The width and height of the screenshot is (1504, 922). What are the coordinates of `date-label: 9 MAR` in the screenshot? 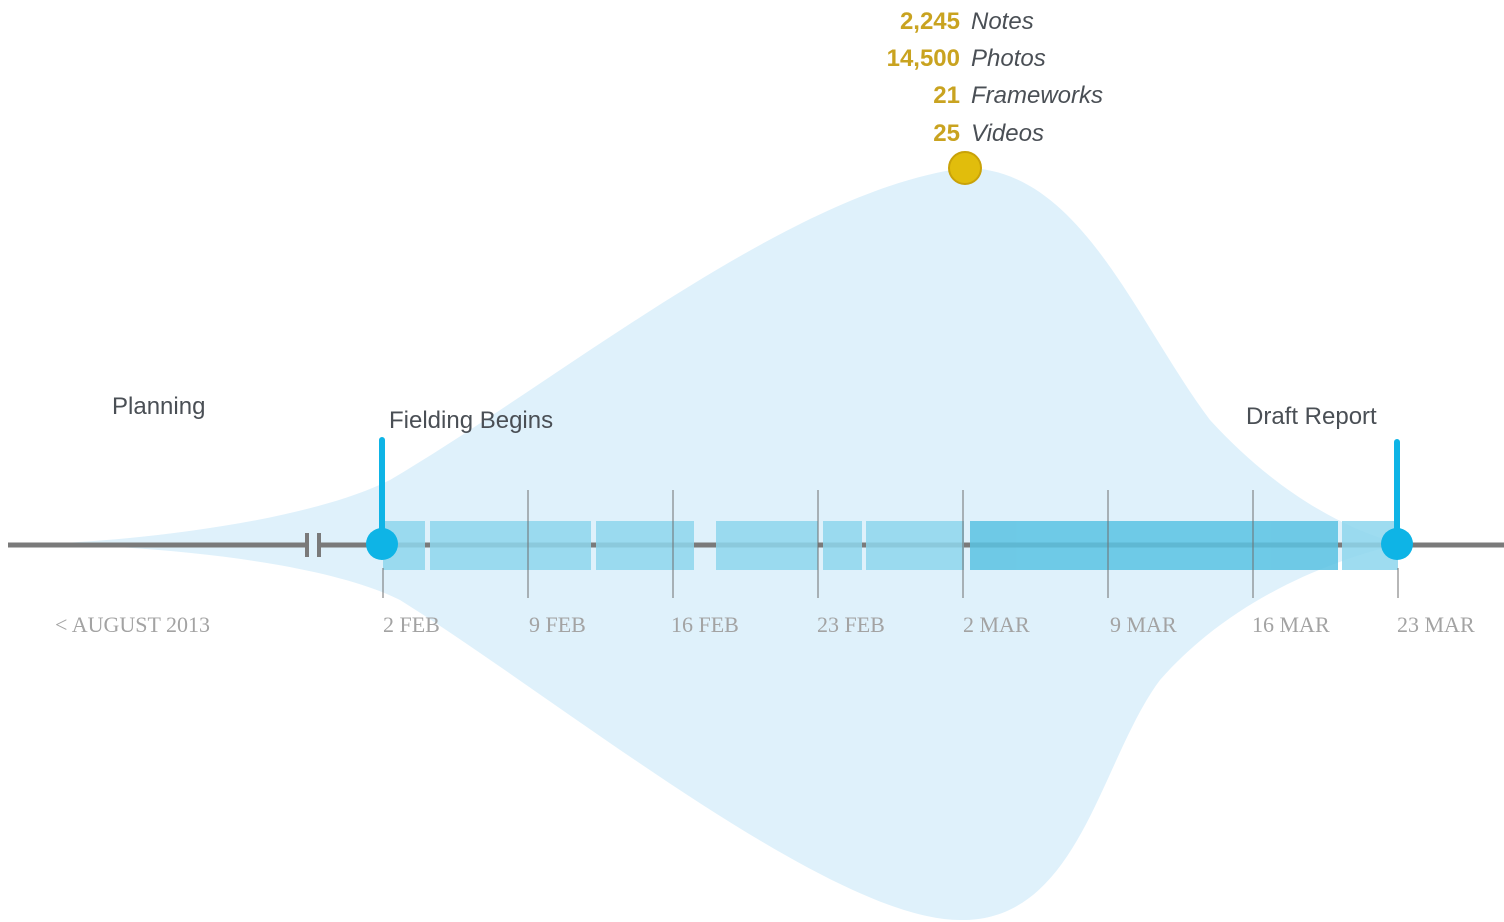 It's located at (1143, 624).